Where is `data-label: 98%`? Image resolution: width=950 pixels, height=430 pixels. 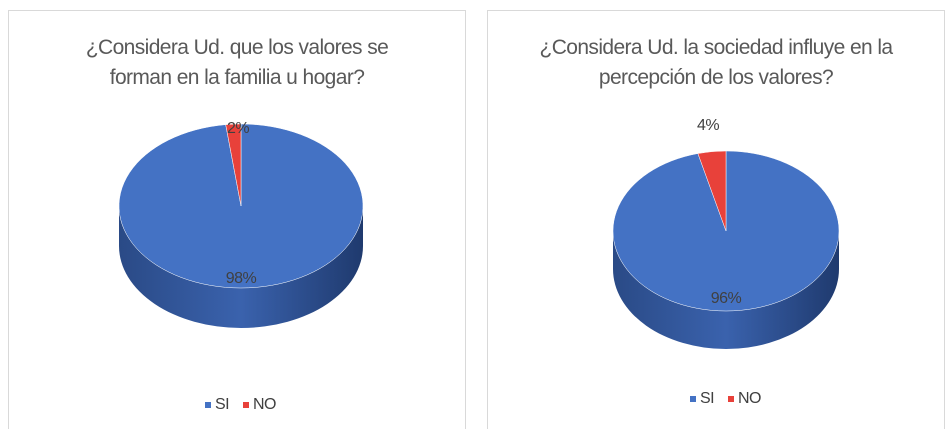 data-label: 98% is located at coordinates (241, 278).